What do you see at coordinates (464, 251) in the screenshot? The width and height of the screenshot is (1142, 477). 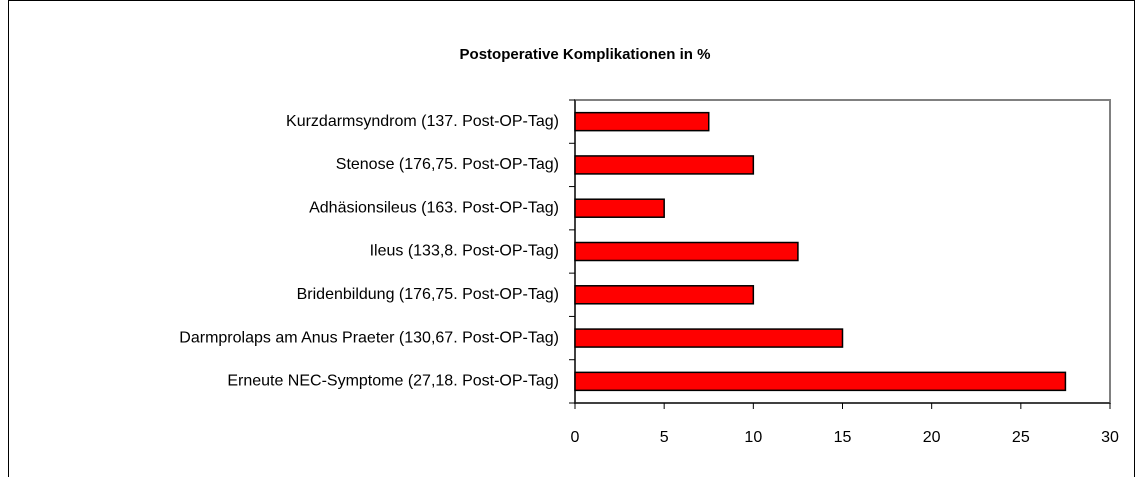 I see `y-tick-label: Ileus (133,8. Post-OP-Tag)` at bounding box center [464, 251].